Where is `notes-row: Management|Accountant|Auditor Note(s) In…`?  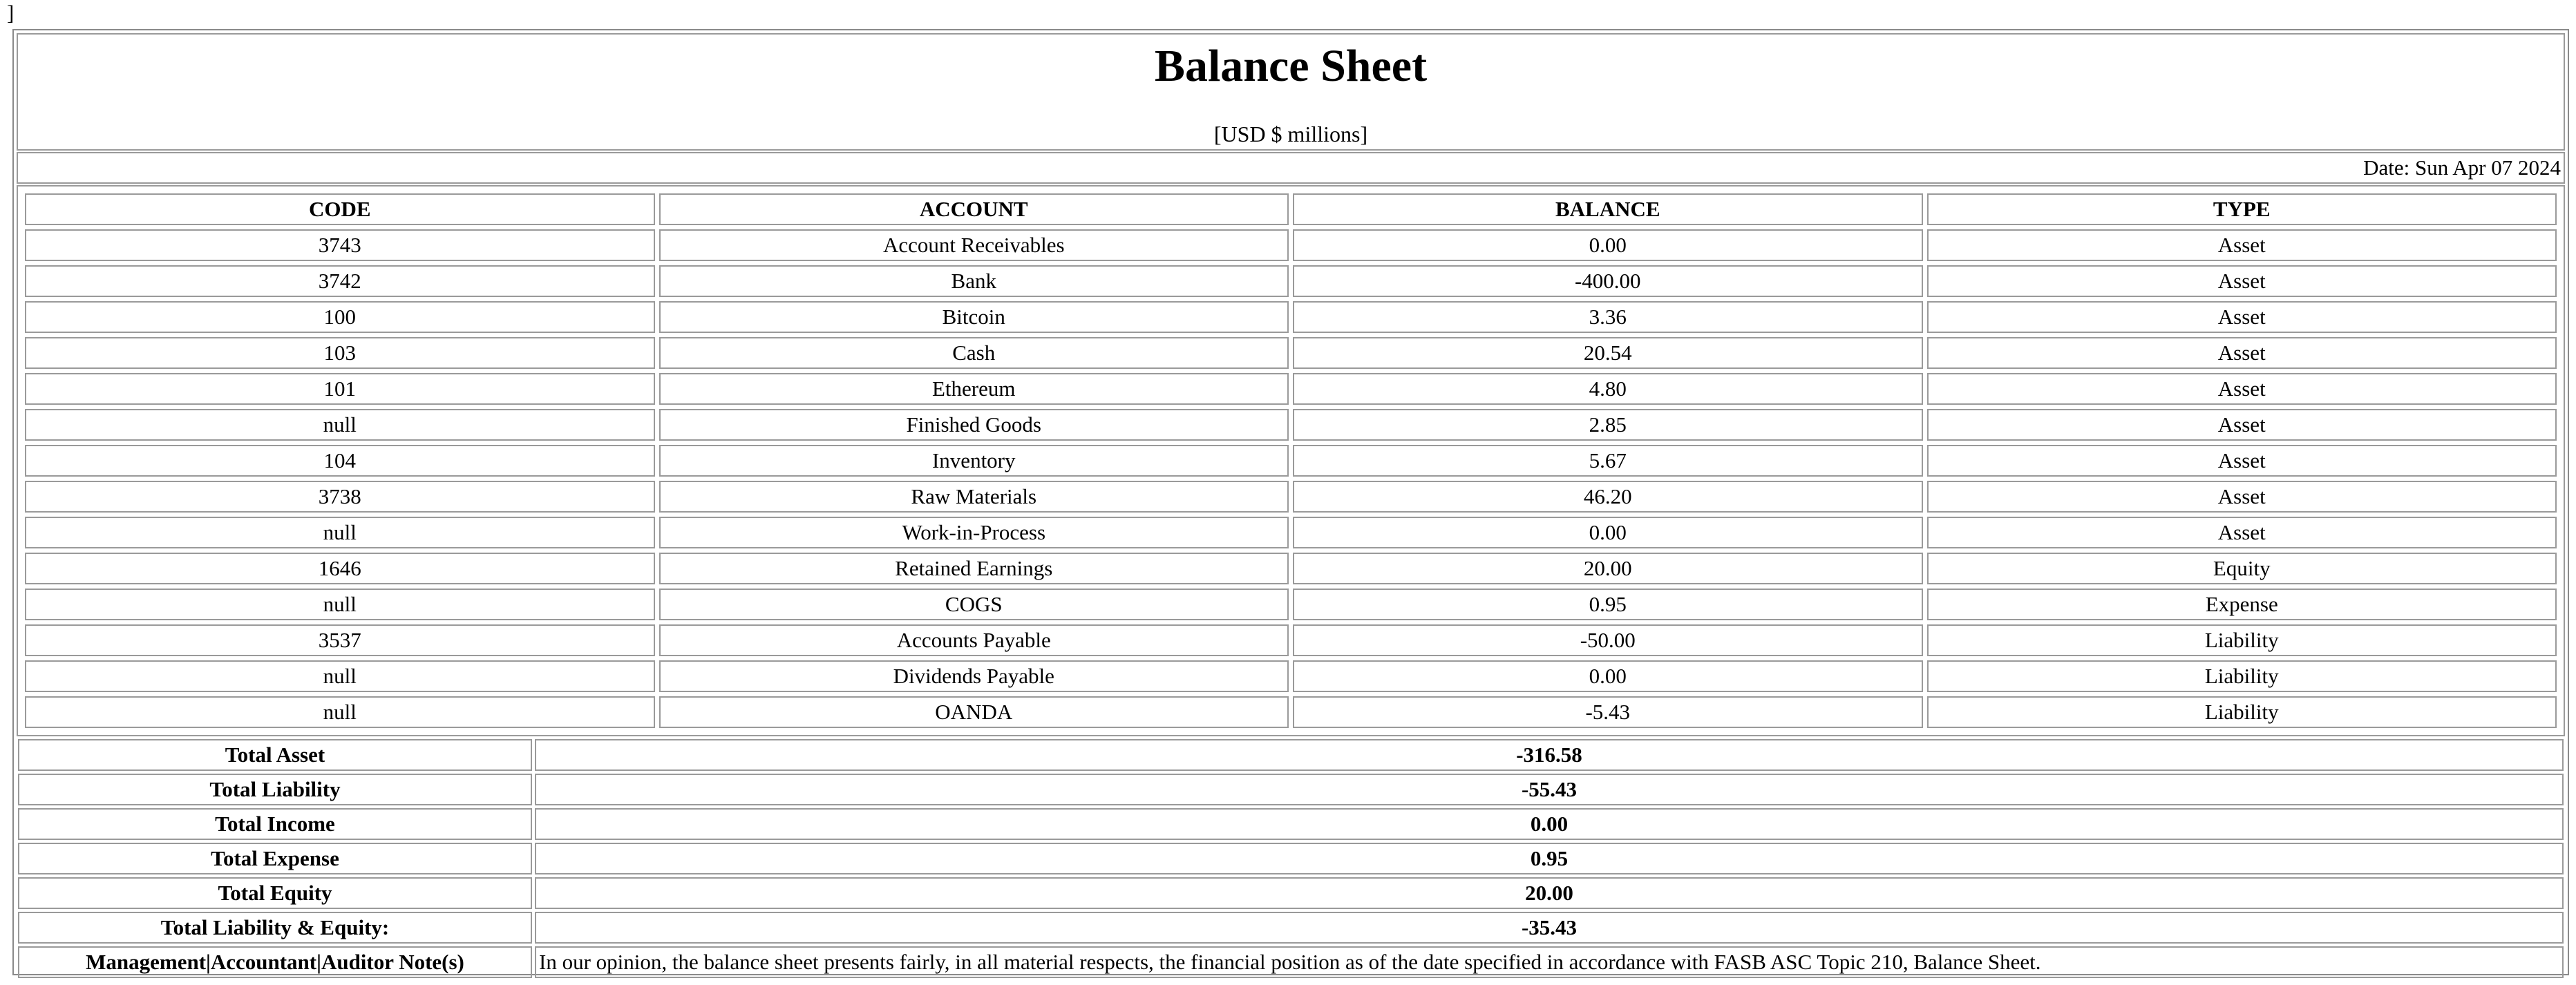 notes-row: Management|Accountant|Auditor Note(s) In… is located at coordinates (1291, 962).